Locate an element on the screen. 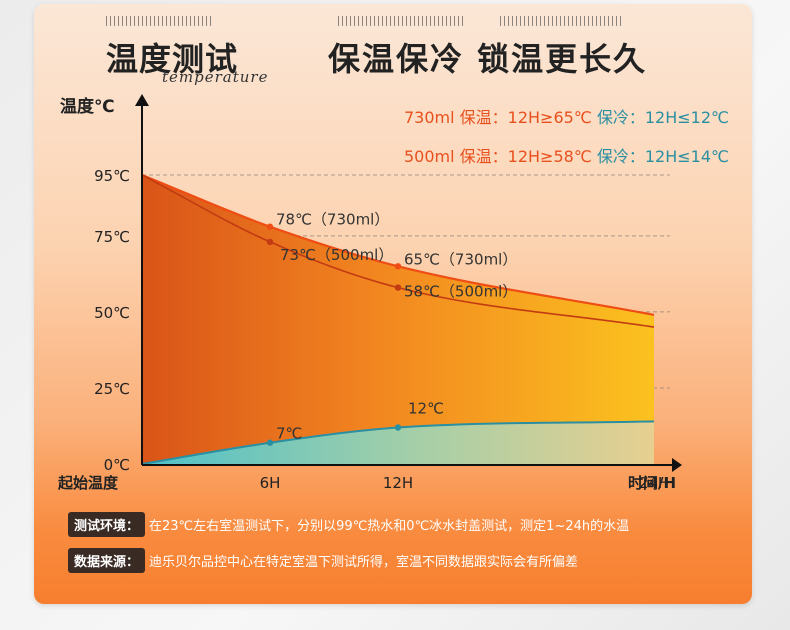 The height and width of the screenshot is (630, 790). y-tick-label: 75℃ is located at coordinates (112, 237).